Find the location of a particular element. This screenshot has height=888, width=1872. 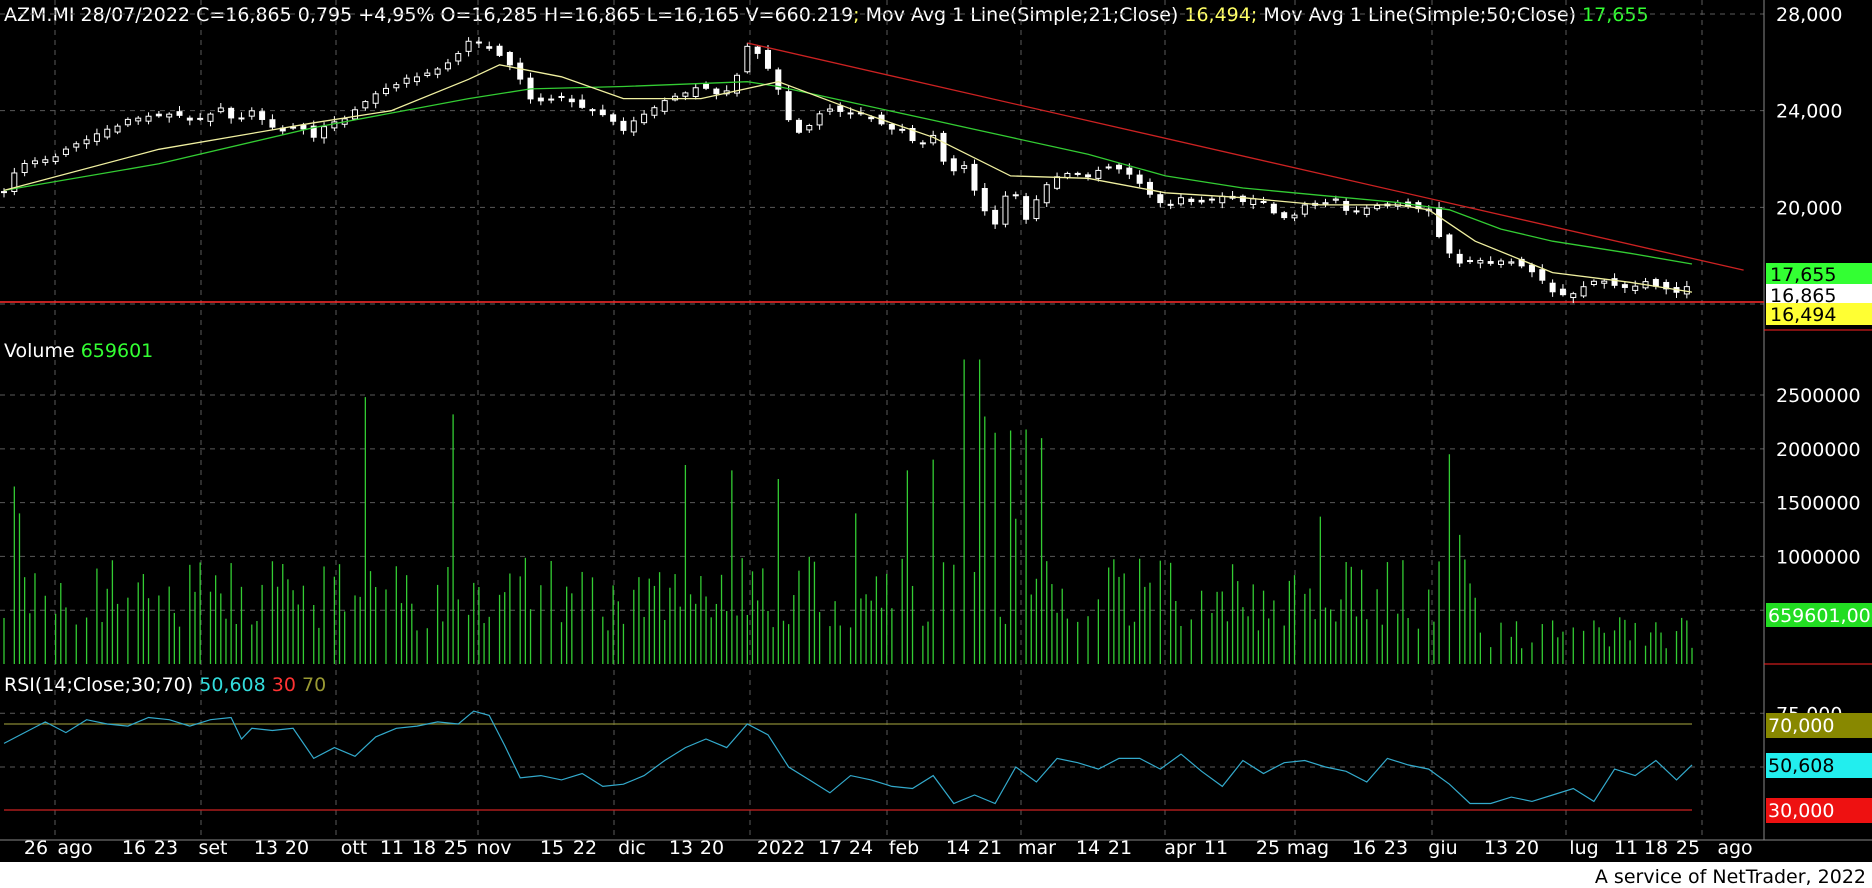

x-tick-label: 23 is located at coordinates (166, 848).